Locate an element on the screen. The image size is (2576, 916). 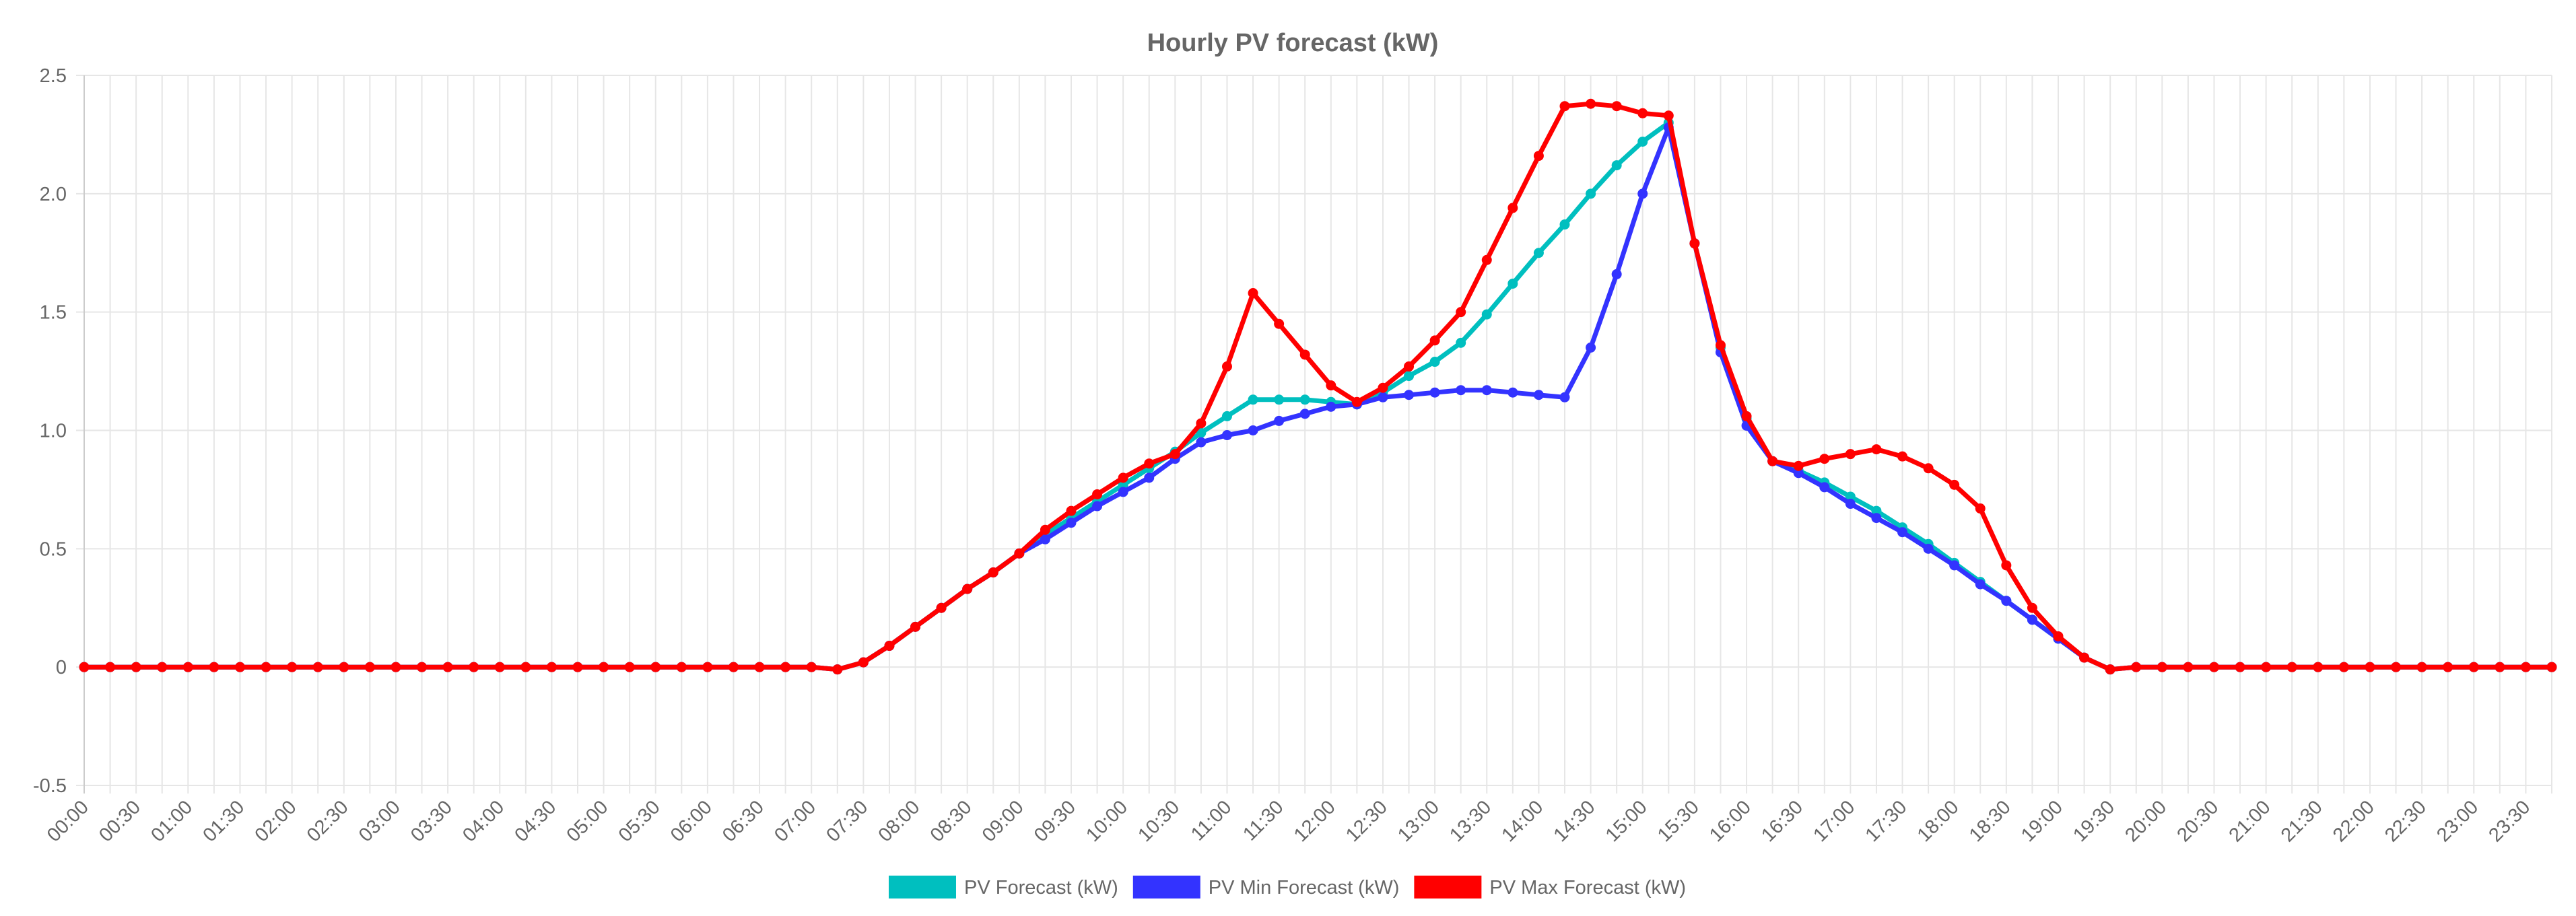
legend-item: PV Max Forecast (kW) is located at coordinates (1550, 887).